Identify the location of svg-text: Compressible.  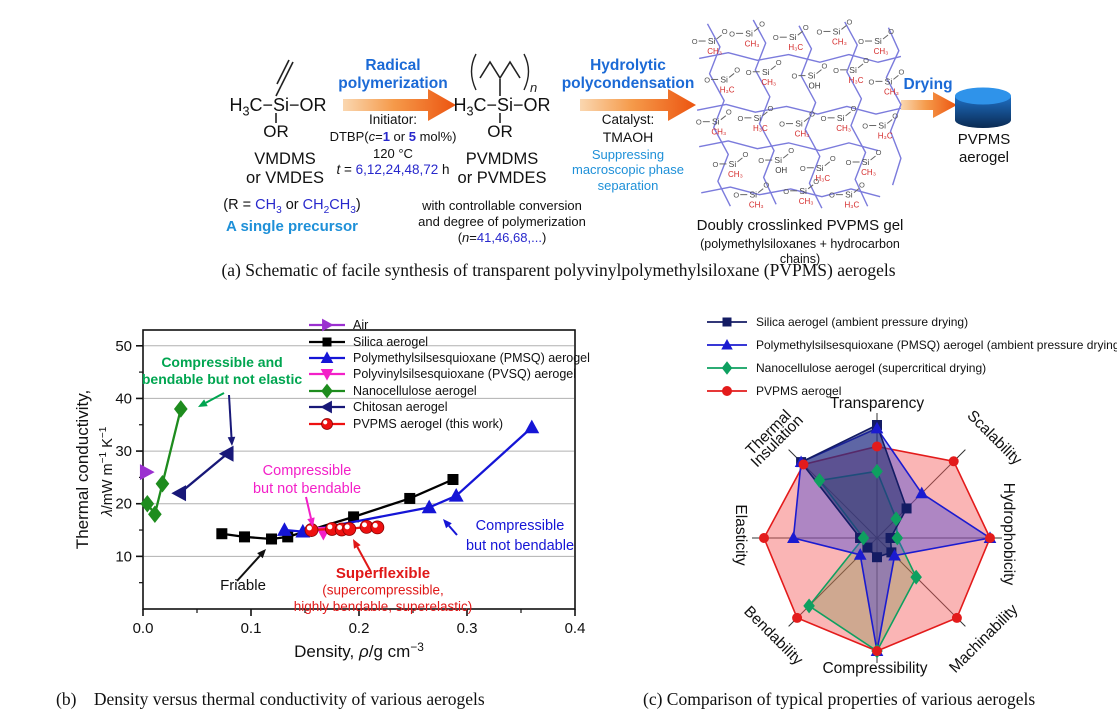
(307, 471).